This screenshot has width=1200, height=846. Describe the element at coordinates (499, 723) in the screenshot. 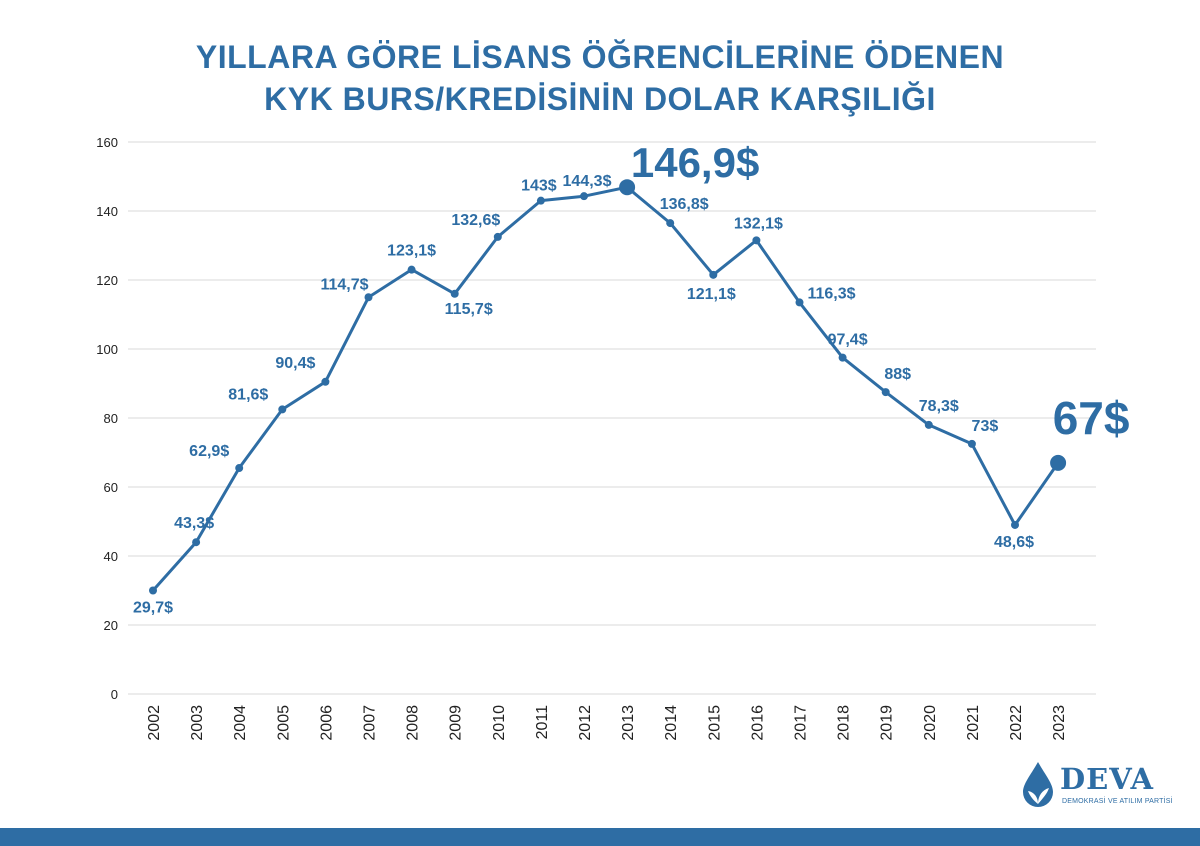

I see `x-tick-label: 2010` at that location.